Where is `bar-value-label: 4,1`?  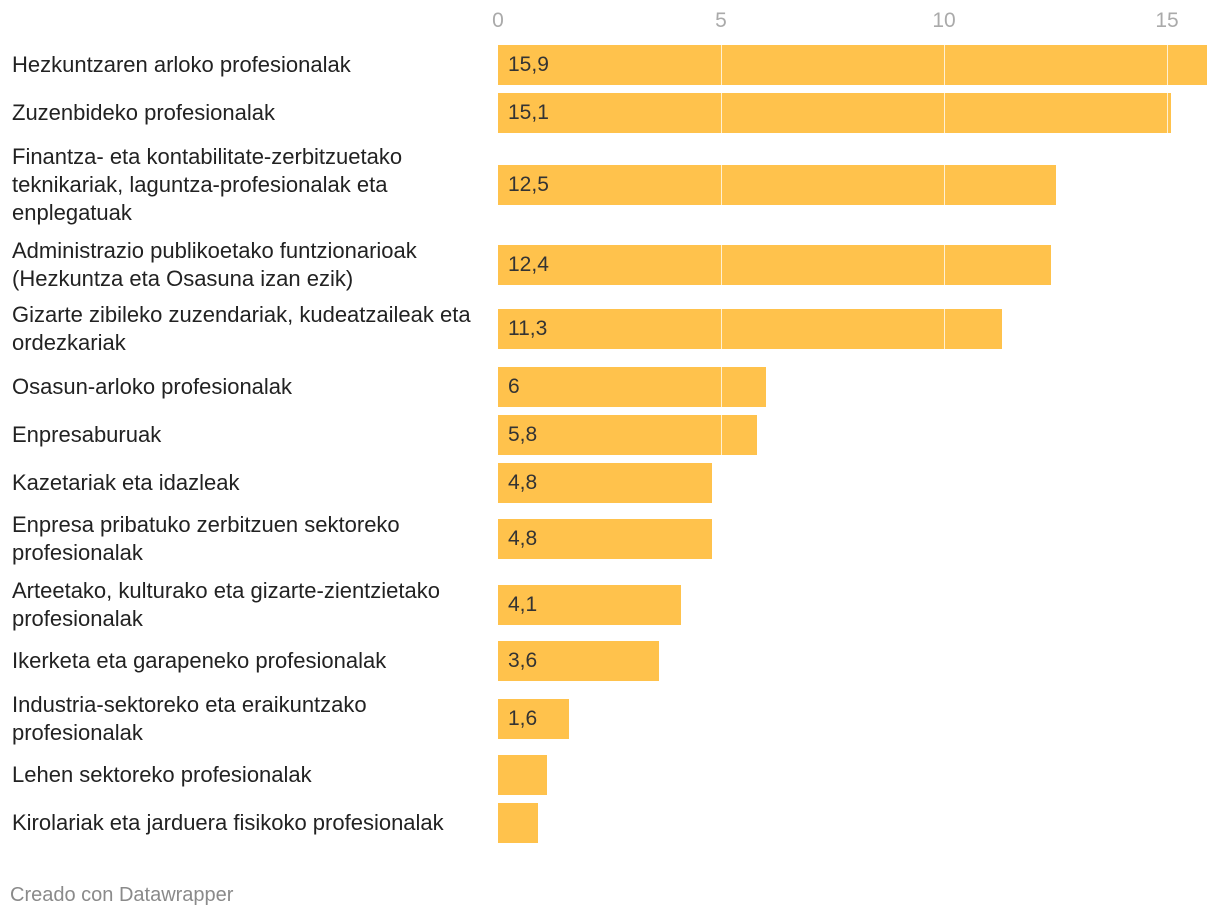 bar-value-label: 4,1 is located at coordinates (523, 604).